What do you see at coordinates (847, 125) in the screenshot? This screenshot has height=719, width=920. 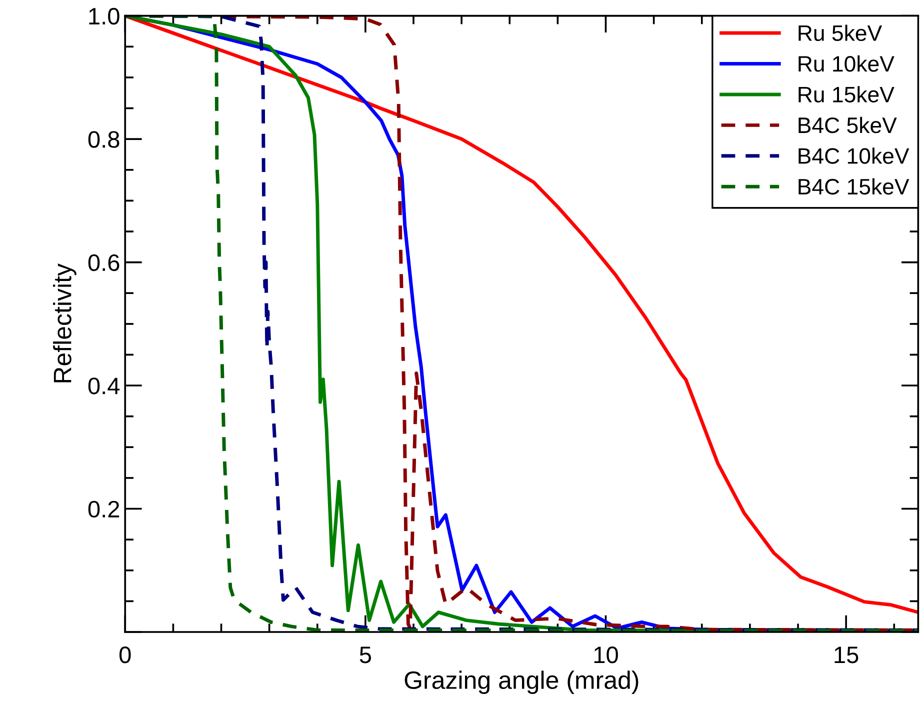 I see `legend-label: B4C 5keV` at bounding box center [847, 125].